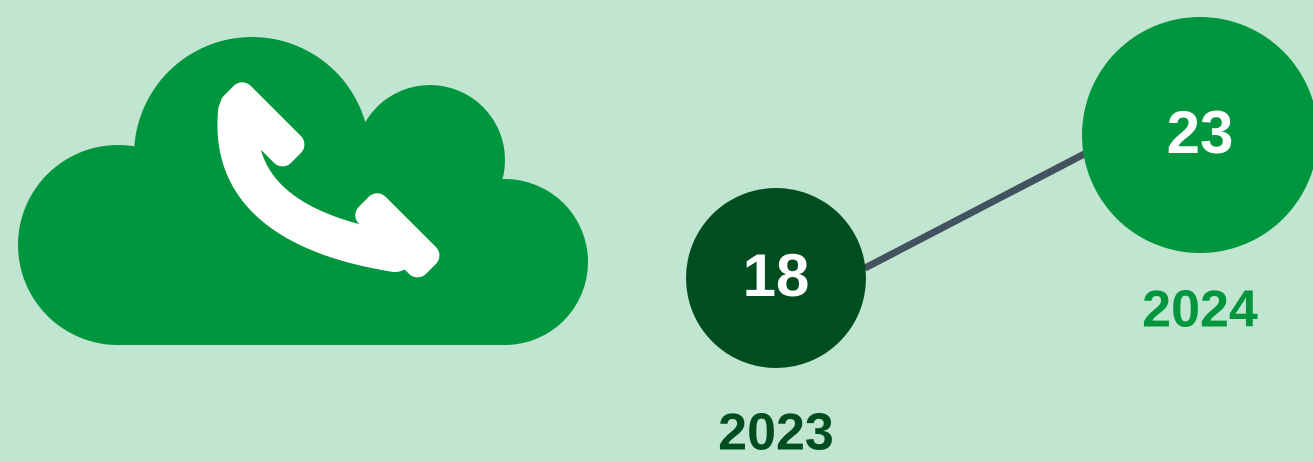 This screenshot has width=1313, height=462. Describe the element at coordinates (262, 124) in the screenshot. I see `earpiece` at that location.